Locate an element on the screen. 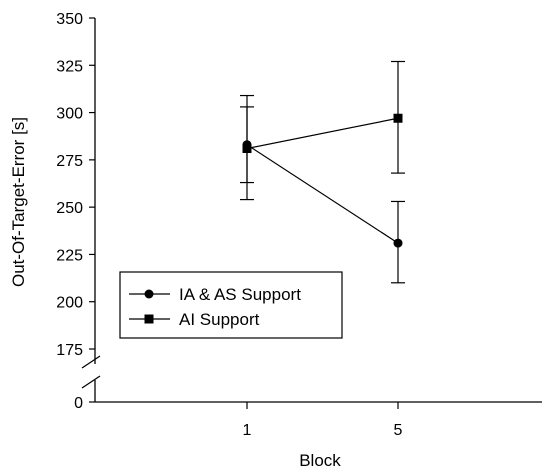 The image size is (542, 470). series-layer is located at coordinates (322, 172).